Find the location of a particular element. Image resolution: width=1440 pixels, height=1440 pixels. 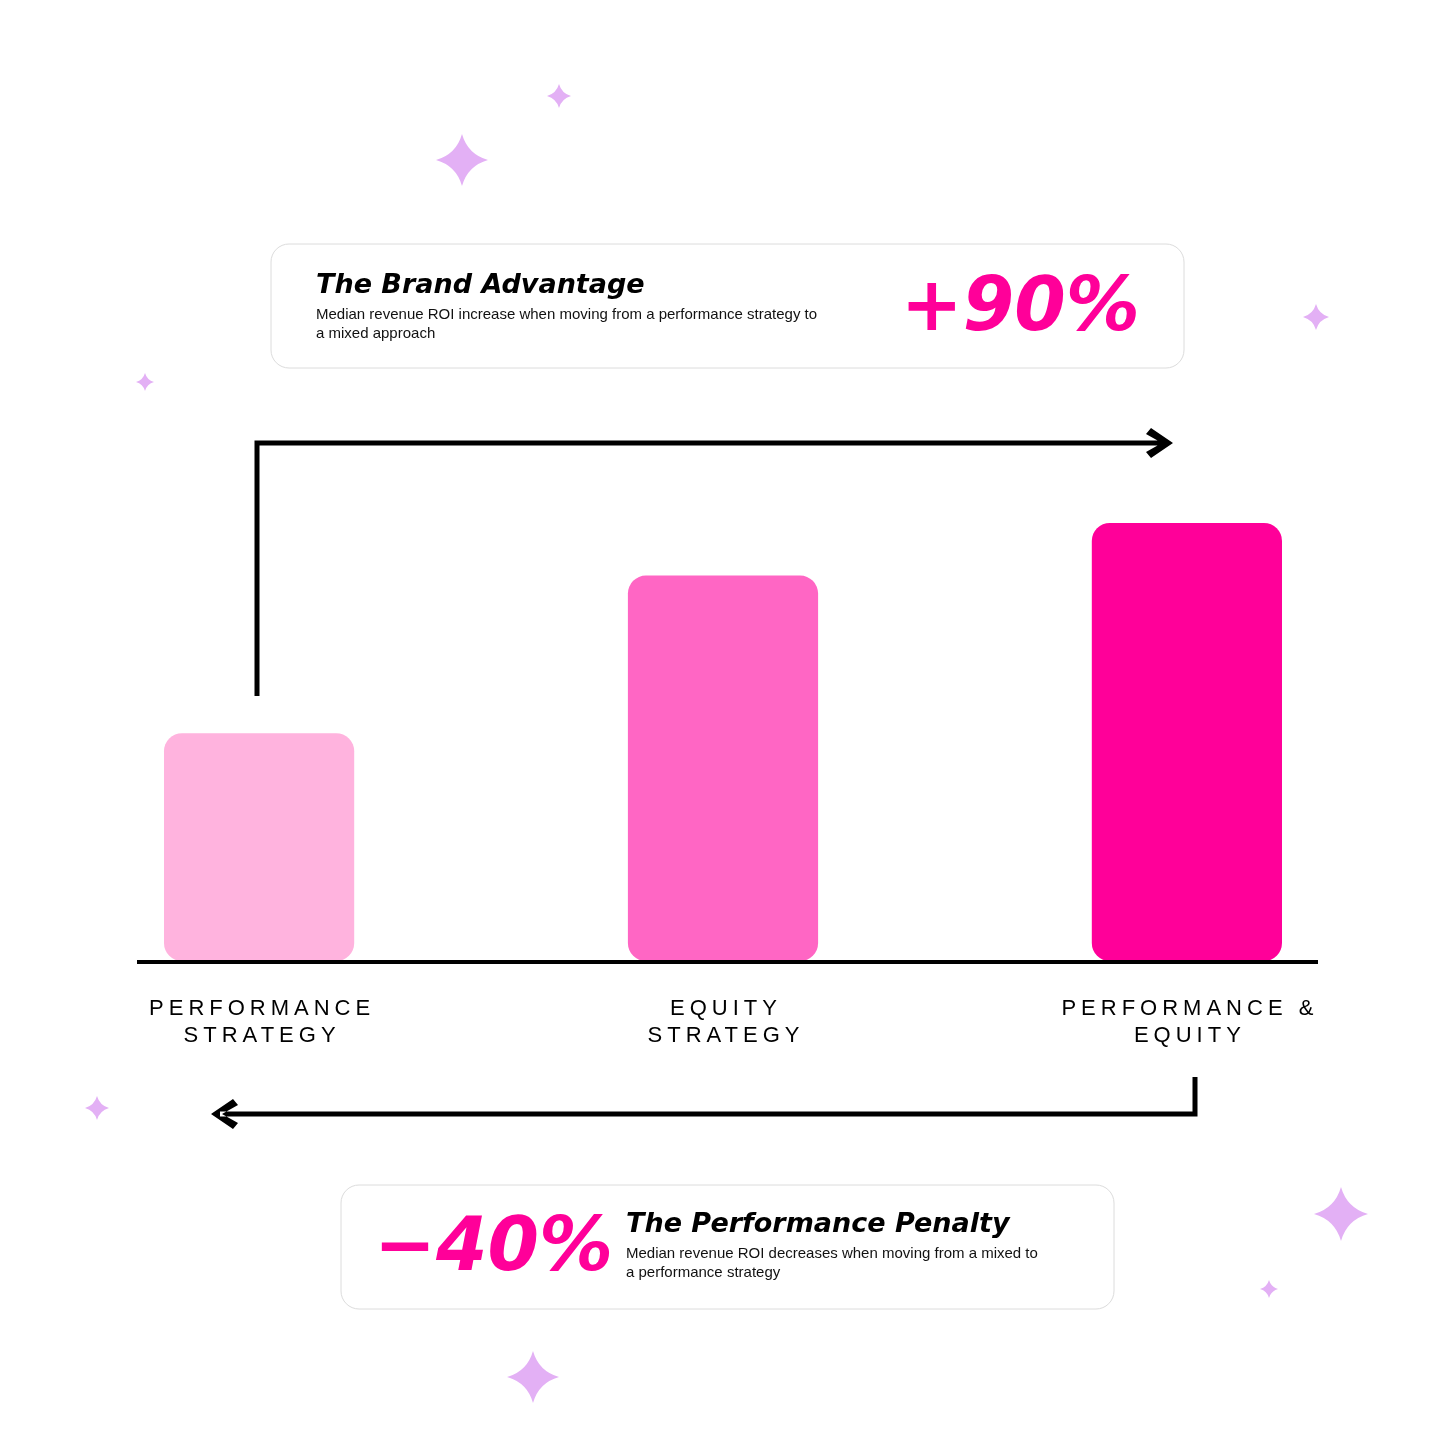

x-tick-label: EQUITY STRATEGY is located at coordinates (726, 1021).